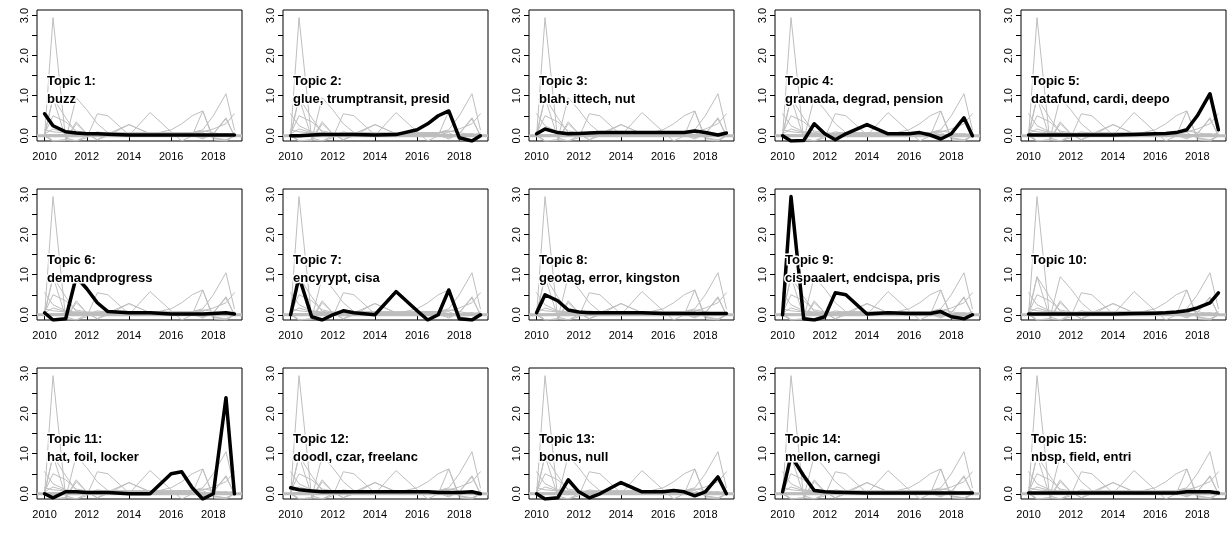 Image resolution: width=1231 pixels, height=538 pixels. What do you see at coordinates (355, 447) in the screenshot?
I see `text: Topic 12: doodl, czar, freelanc` at bounding box center [355, 447].